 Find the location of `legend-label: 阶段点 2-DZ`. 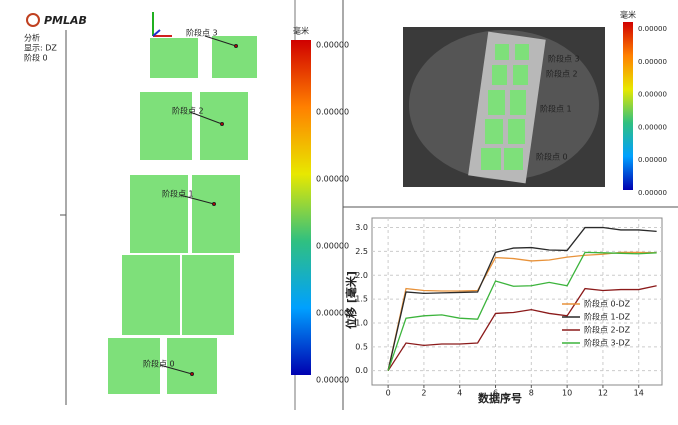

legend-label: 阶段点 2-DZ is located at coordinates (607, 330).